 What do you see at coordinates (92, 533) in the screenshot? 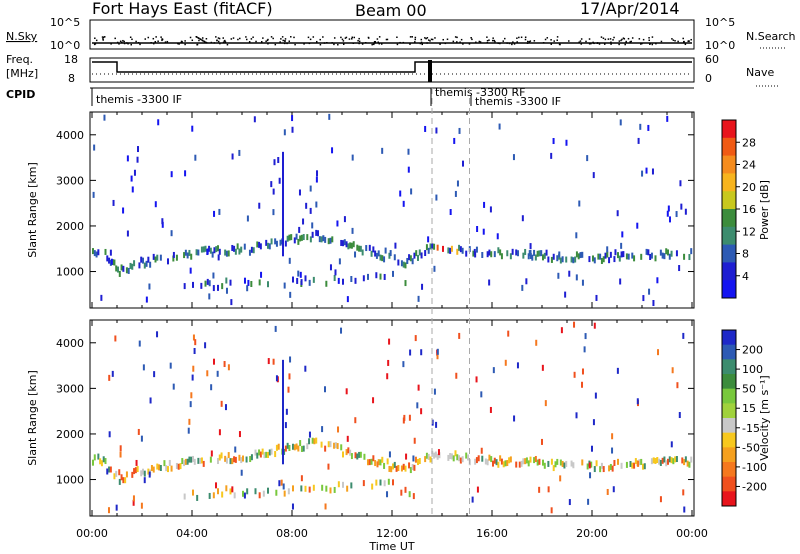
I see `x-tick-label: 00:00` at bounding box center [92, 533].